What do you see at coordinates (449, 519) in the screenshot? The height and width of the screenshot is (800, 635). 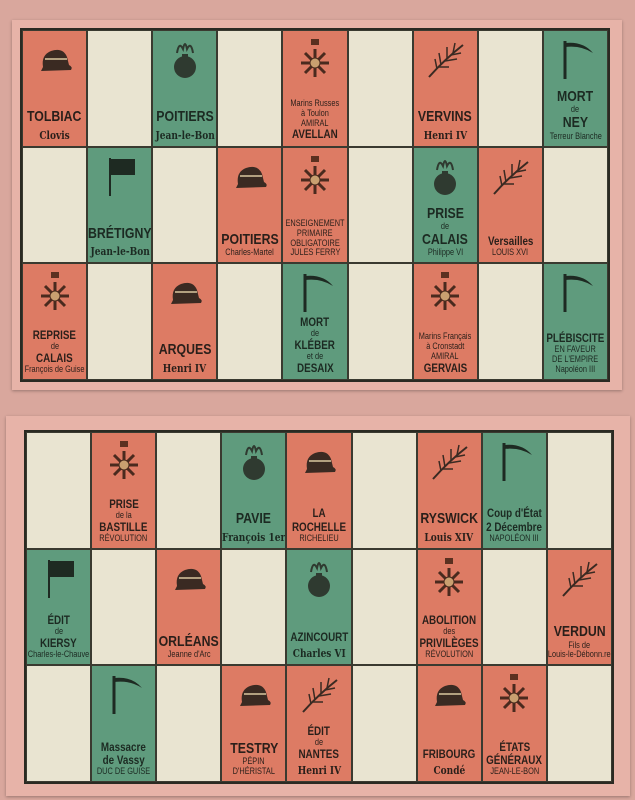 I see `square-text: RYSWICK` at bounding box center [449, 519].